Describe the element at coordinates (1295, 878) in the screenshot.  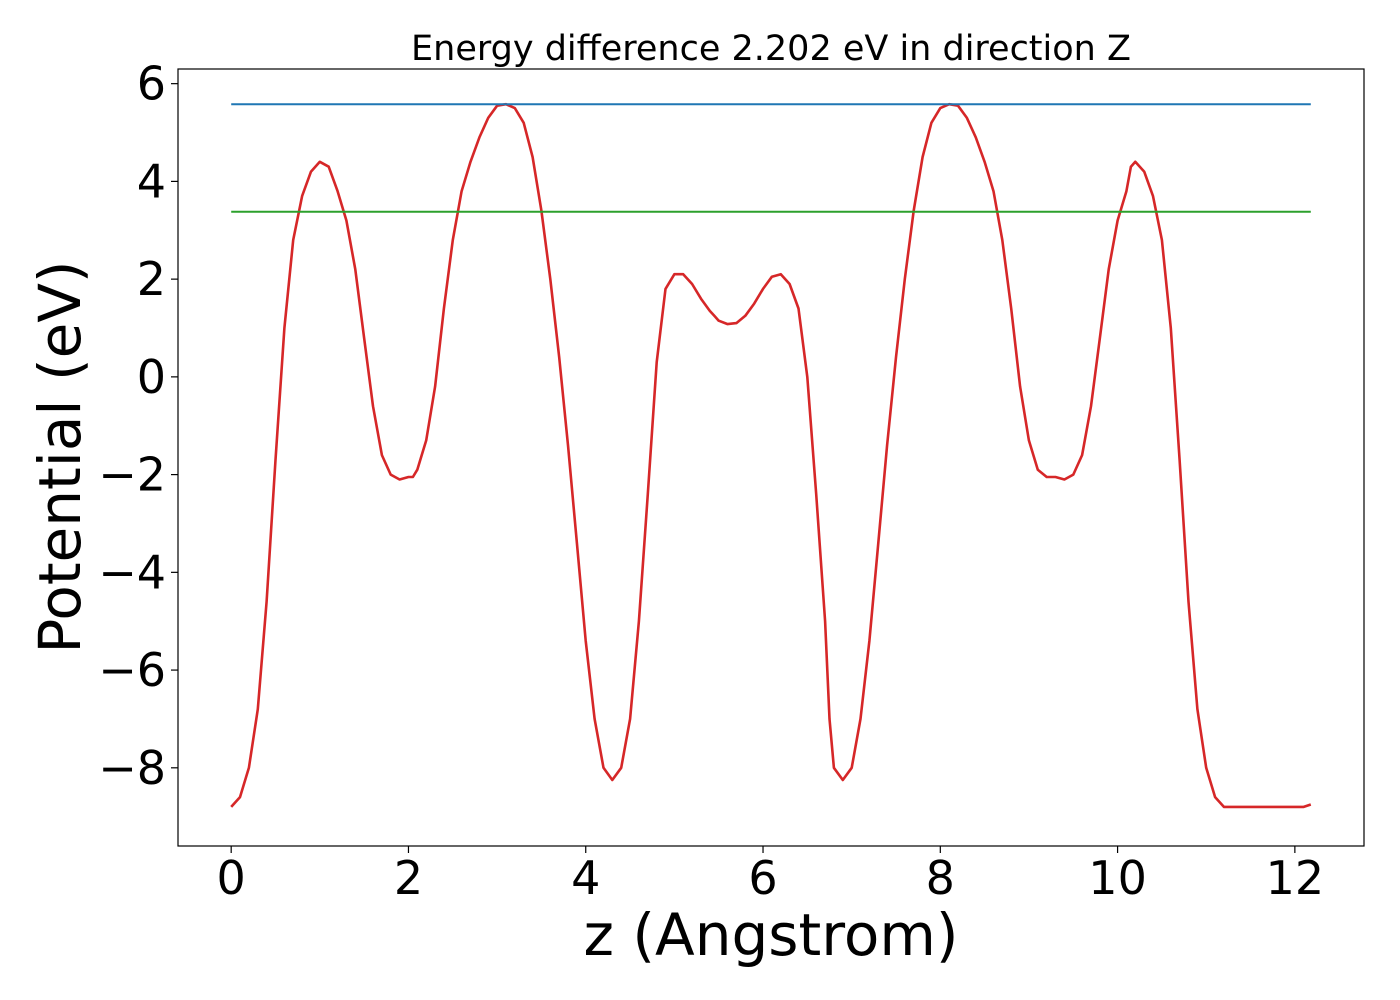
I see `x-tick-label: 12` at that location.